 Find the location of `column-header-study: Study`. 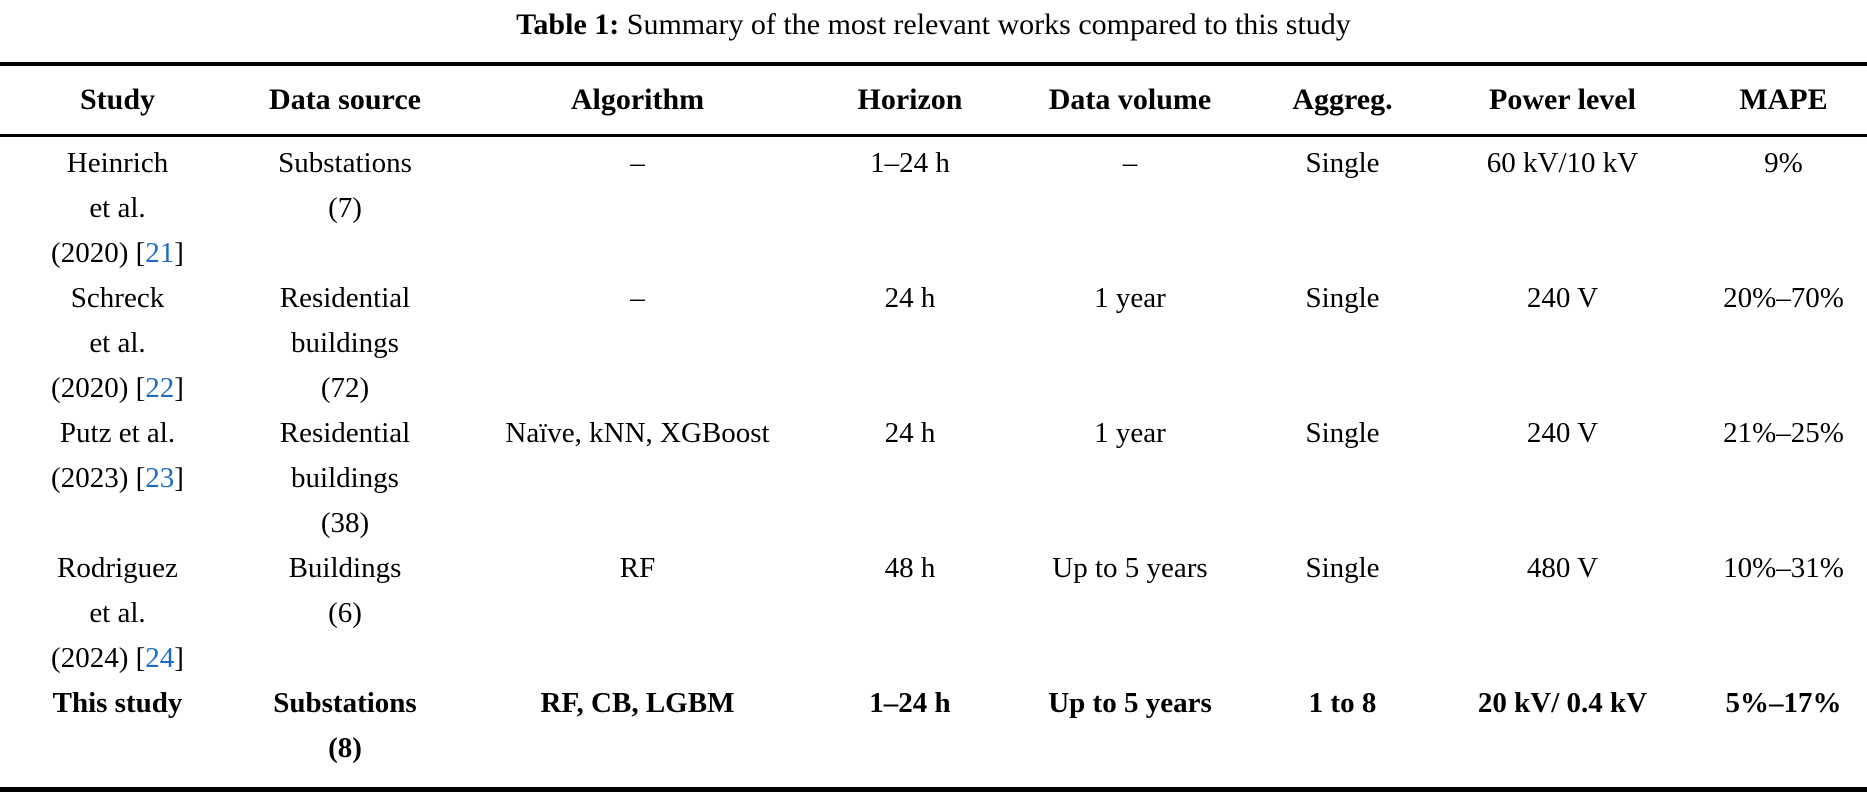

column-header-study: Study is located at coordinates (117, 100).